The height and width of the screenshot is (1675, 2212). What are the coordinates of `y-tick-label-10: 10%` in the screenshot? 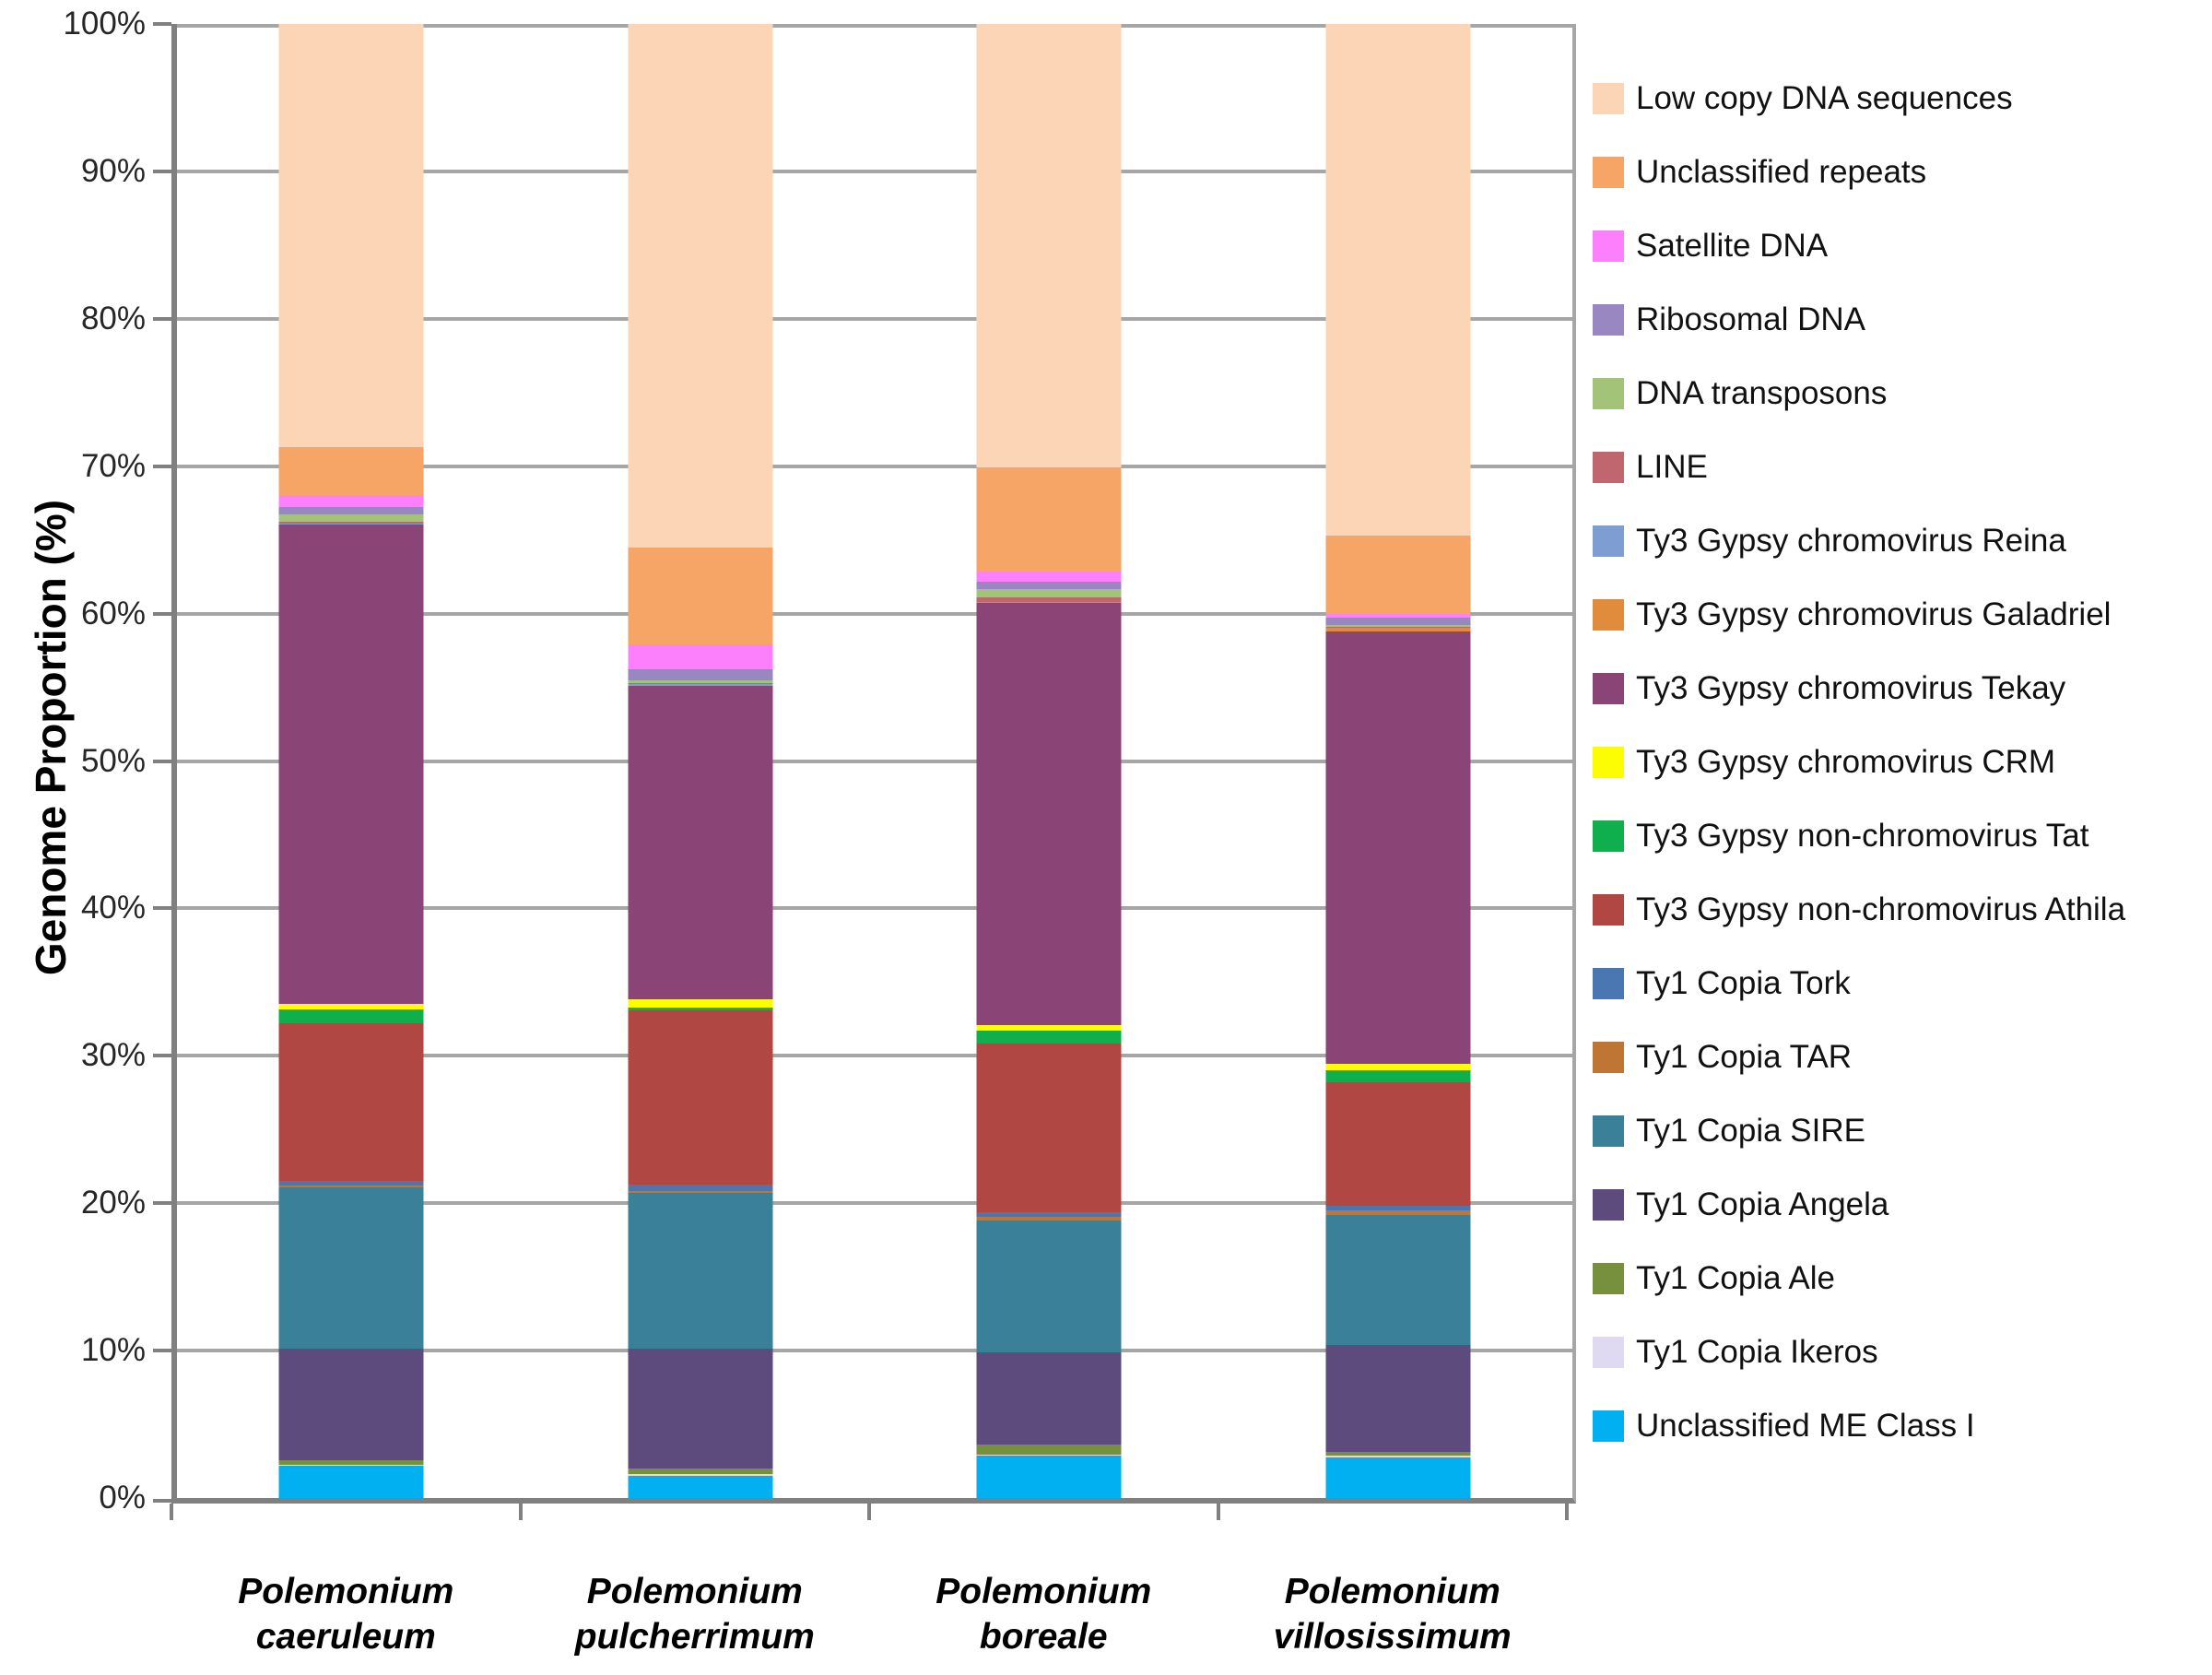 It's located at (113, 1350).